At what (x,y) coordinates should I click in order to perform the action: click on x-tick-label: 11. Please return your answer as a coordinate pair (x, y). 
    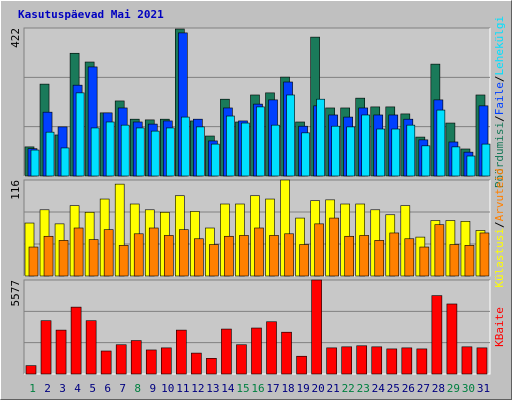
    Looking at the image, I should click on (182, 388).